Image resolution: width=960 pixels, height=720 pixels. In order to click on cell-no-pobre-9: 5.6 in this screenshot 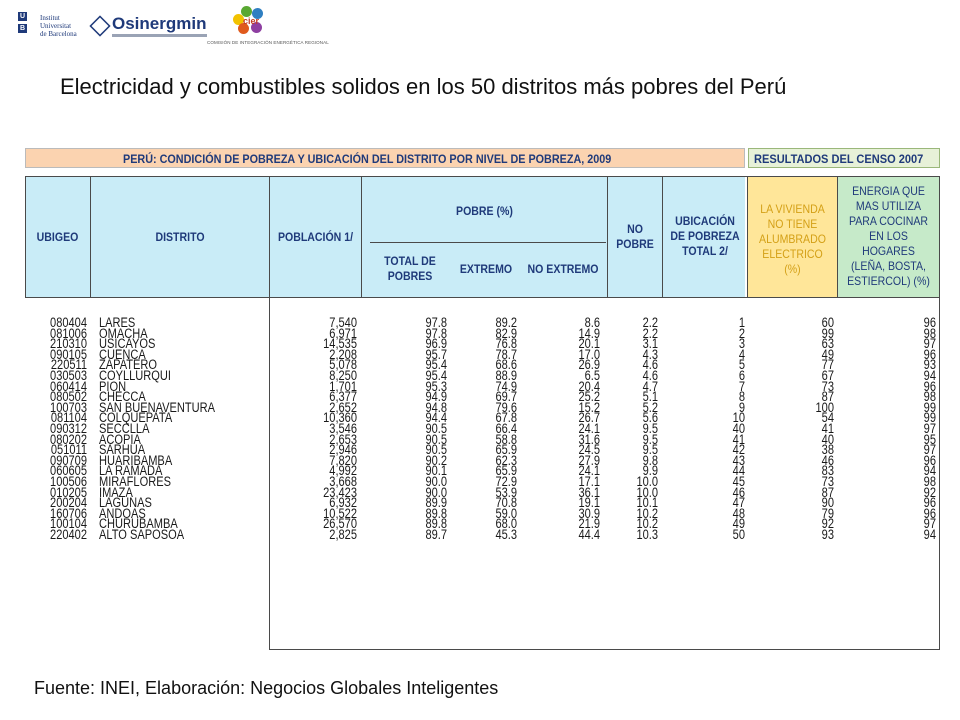, I will do `click(650, 418)`.